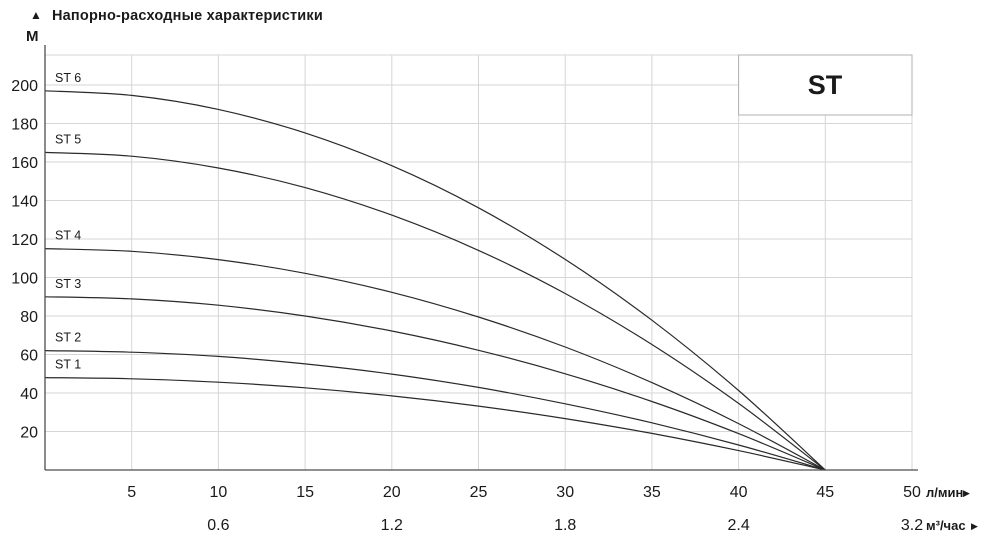 This screenshot has width=983, height=552. I want to click on x2-axis-arrow-icon: ▶, so click(974, 526).